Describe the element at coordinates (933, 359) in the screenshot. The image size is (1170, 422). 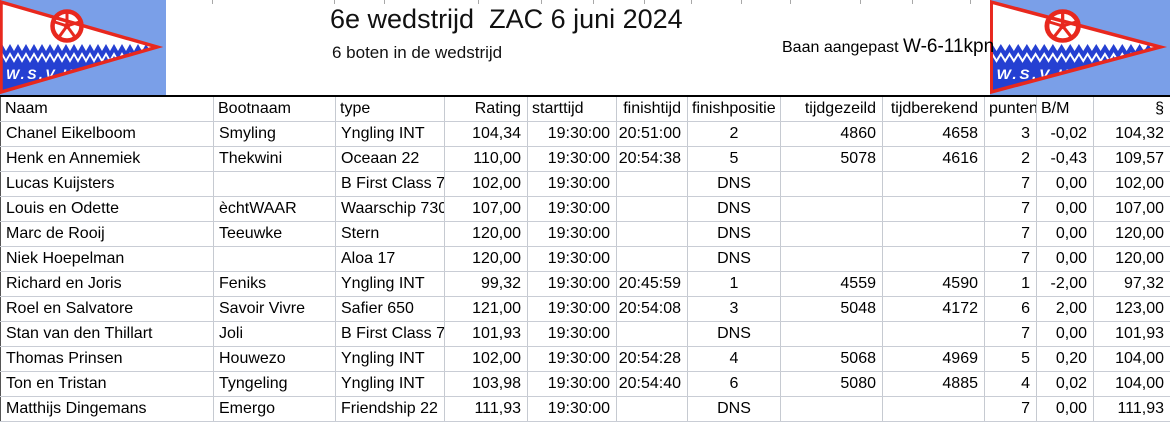
I see `table-cell: 4969` at that location.